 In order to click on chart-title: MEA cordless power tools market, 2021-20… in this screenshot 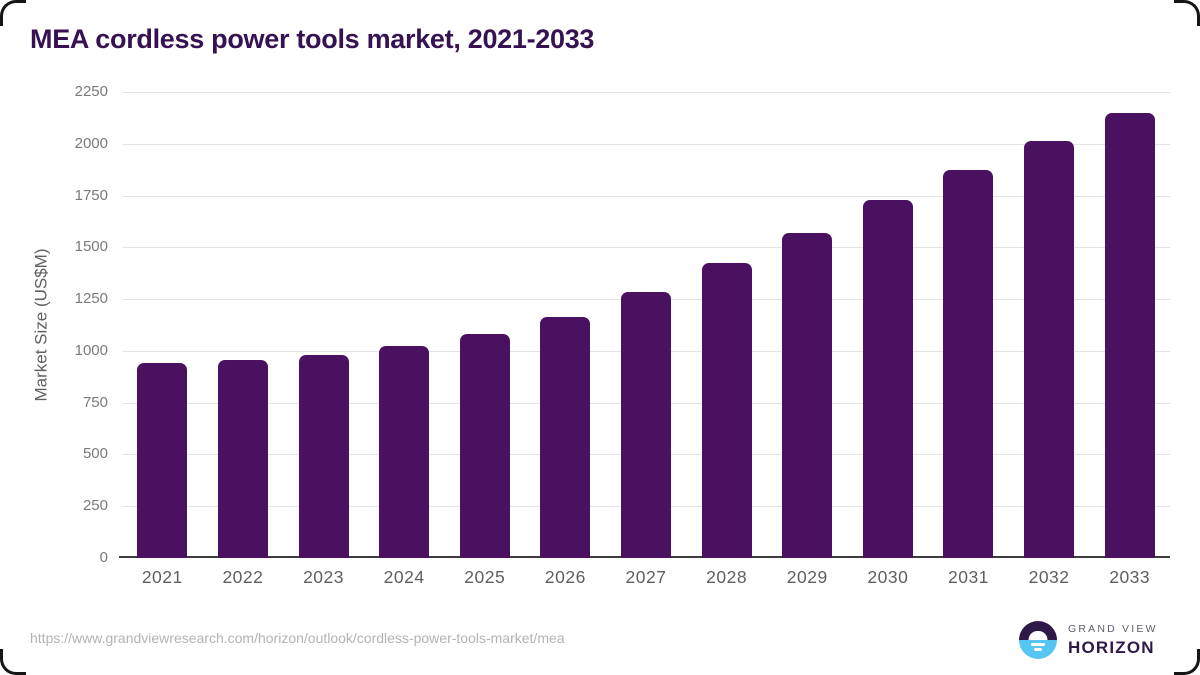, I will do `click(312, 39)`.